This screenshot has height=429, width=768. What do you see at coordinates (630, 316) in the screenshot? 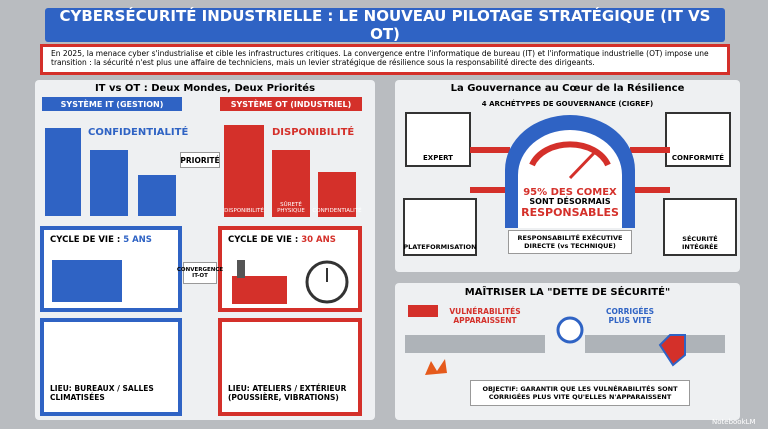
I see `debt-right: CORRIGÉES PLUS VITE` at bounding box center [630, 316].